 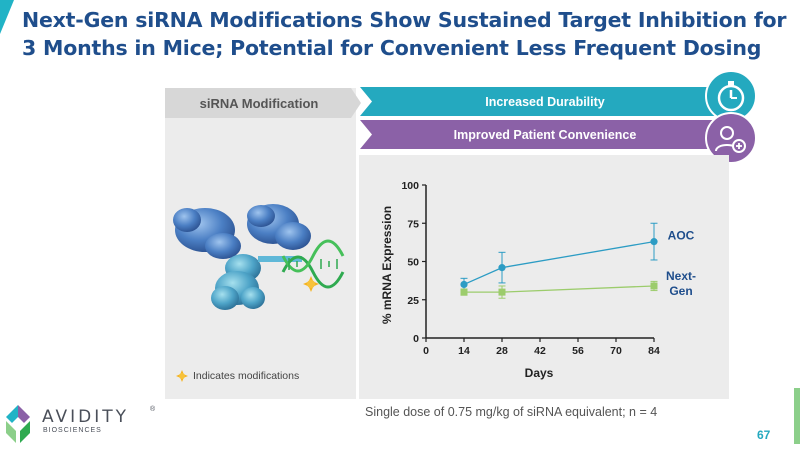 I want to click on banner-increased-durability: Increased Durability, so click(x=545, y=101).